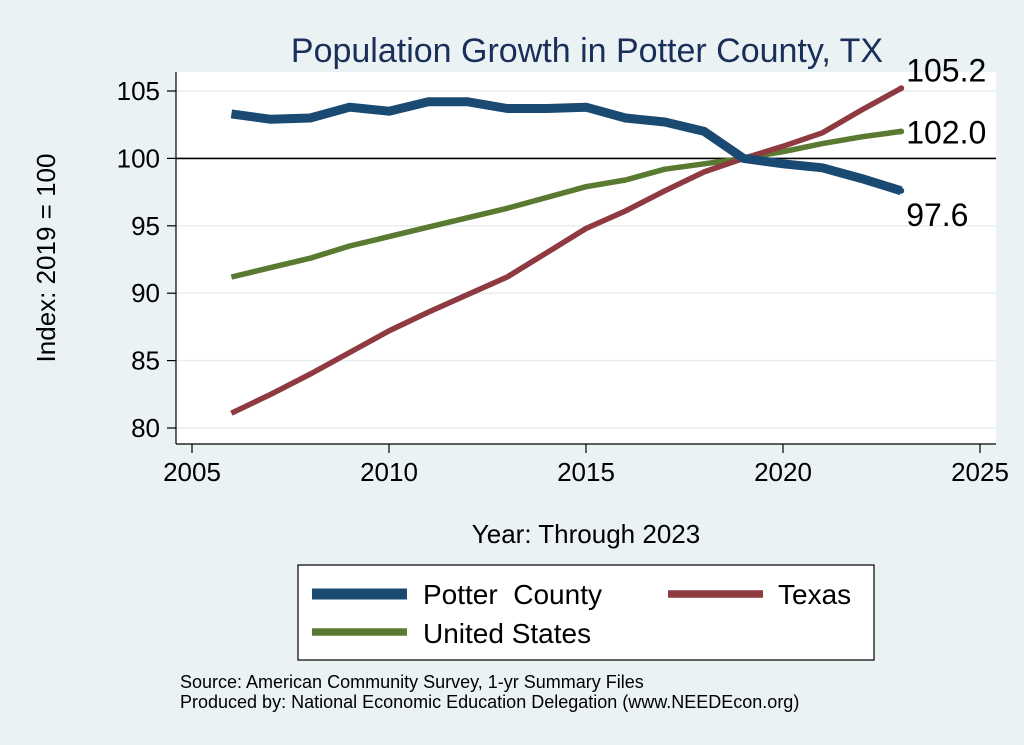  What do you see at coordinates (581, 614) in the screenshot?
I see `legend: Potter County Texas United States` at bounding box center [581, 614].